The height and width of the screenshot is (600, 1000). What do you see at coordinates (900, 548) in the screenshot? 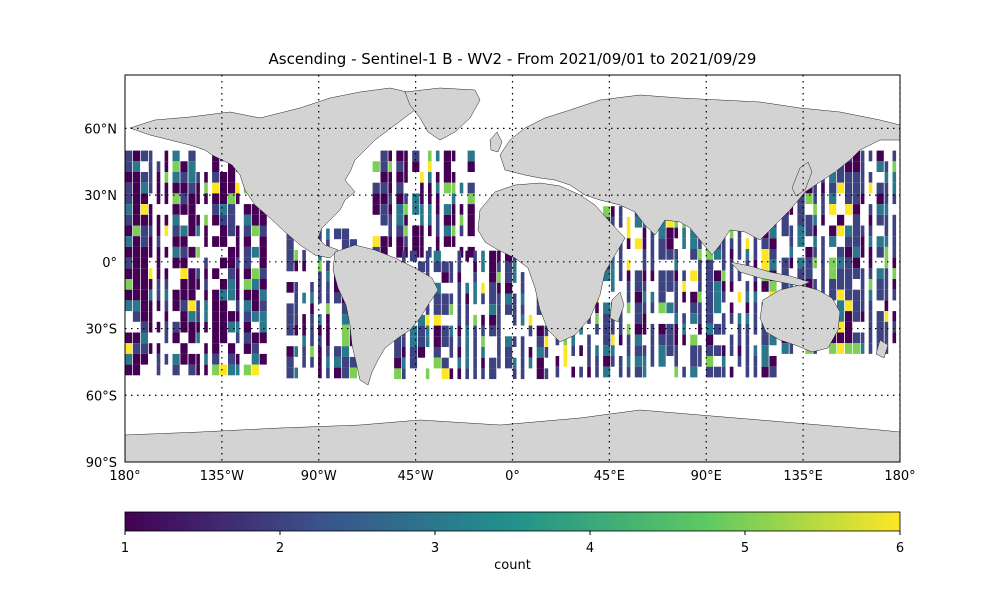
I see `colorbar-tick-label: 6` at bounding box center [900, 548].